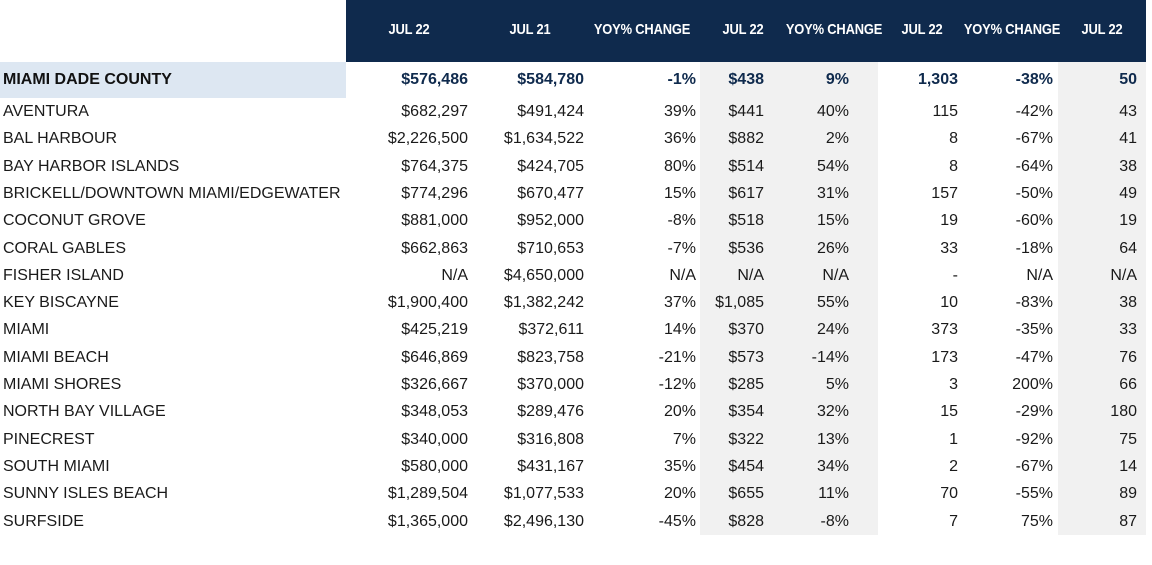  Describe the element at coordinates (1034, 221) in the screenshot. I see `cell-sales-yoy: -60%` at that location.